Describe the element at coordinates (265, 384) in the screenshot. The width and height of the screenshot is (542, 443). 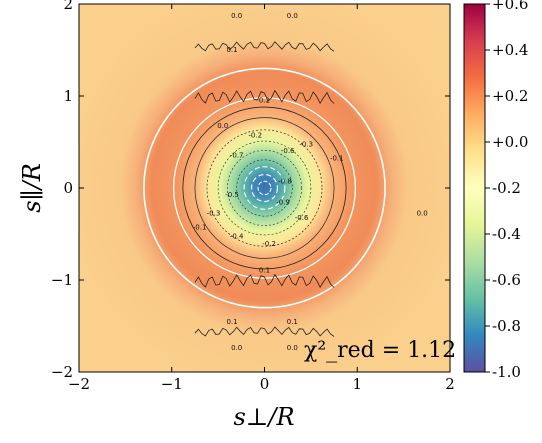
I see `x-tick-label: 0` at that location.